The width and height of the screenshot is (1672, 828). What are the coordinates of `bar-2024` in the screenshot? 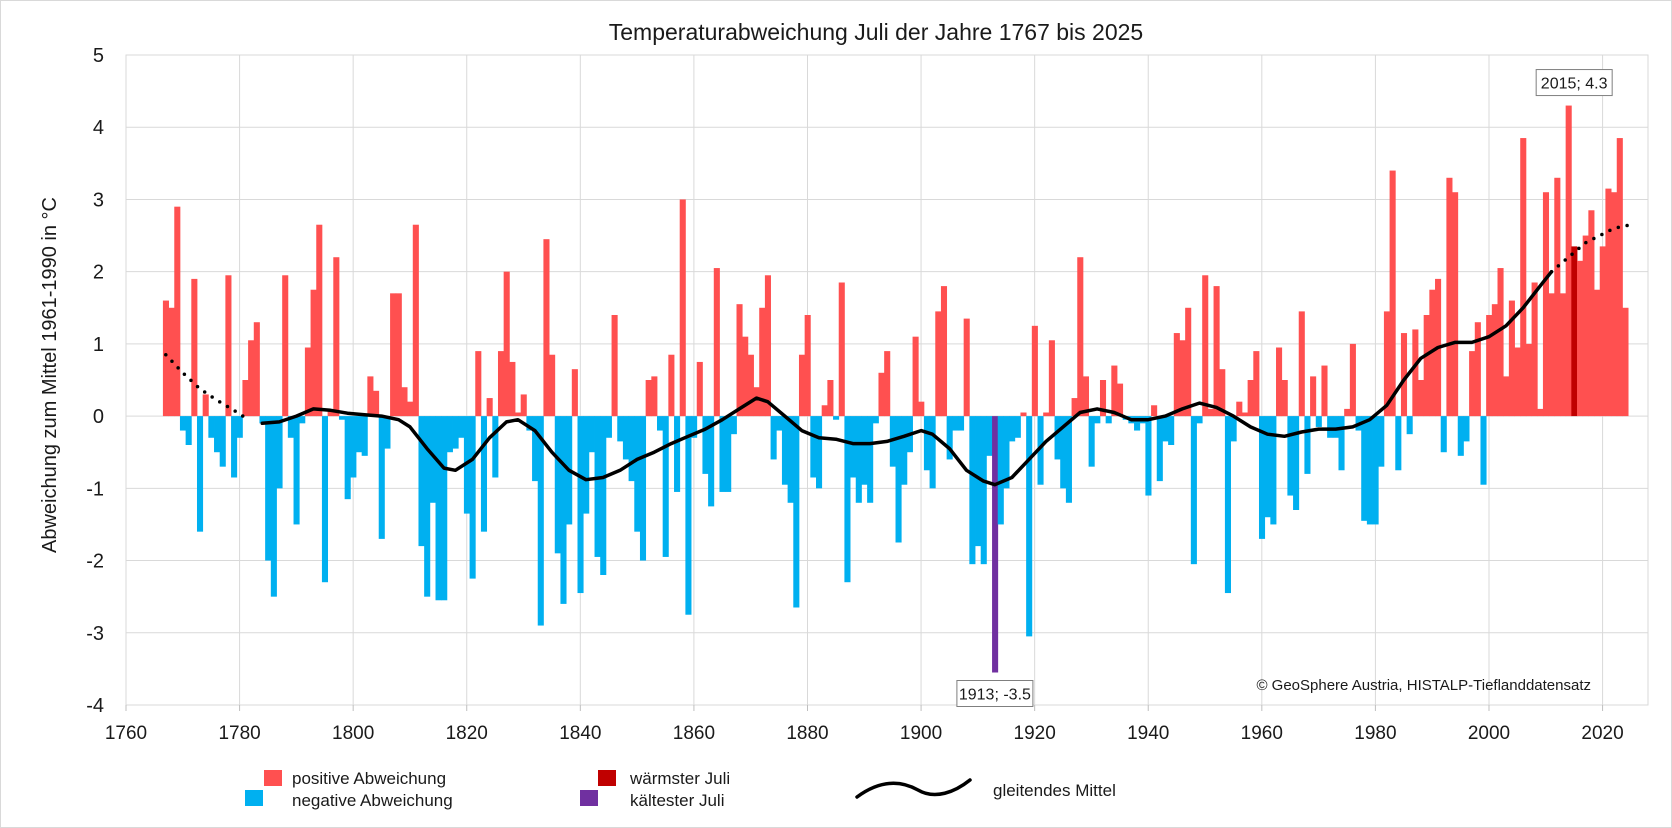 It's located at (1625, 362).